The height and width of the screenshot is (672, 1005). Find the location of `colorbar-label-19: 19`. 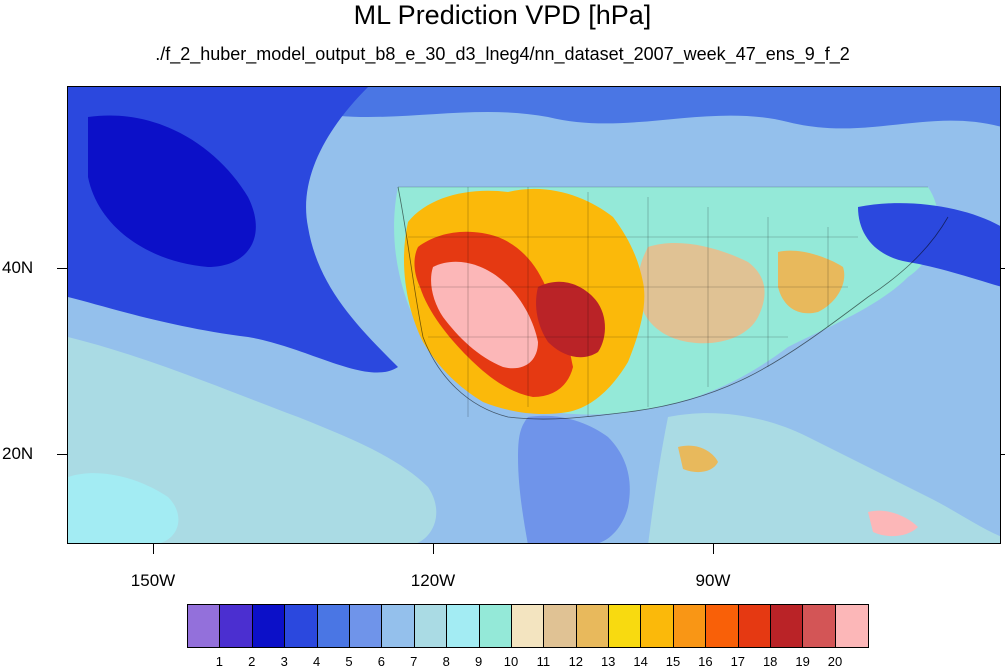

colorbar-label-19: 19 is located at coordinates (802, 661).